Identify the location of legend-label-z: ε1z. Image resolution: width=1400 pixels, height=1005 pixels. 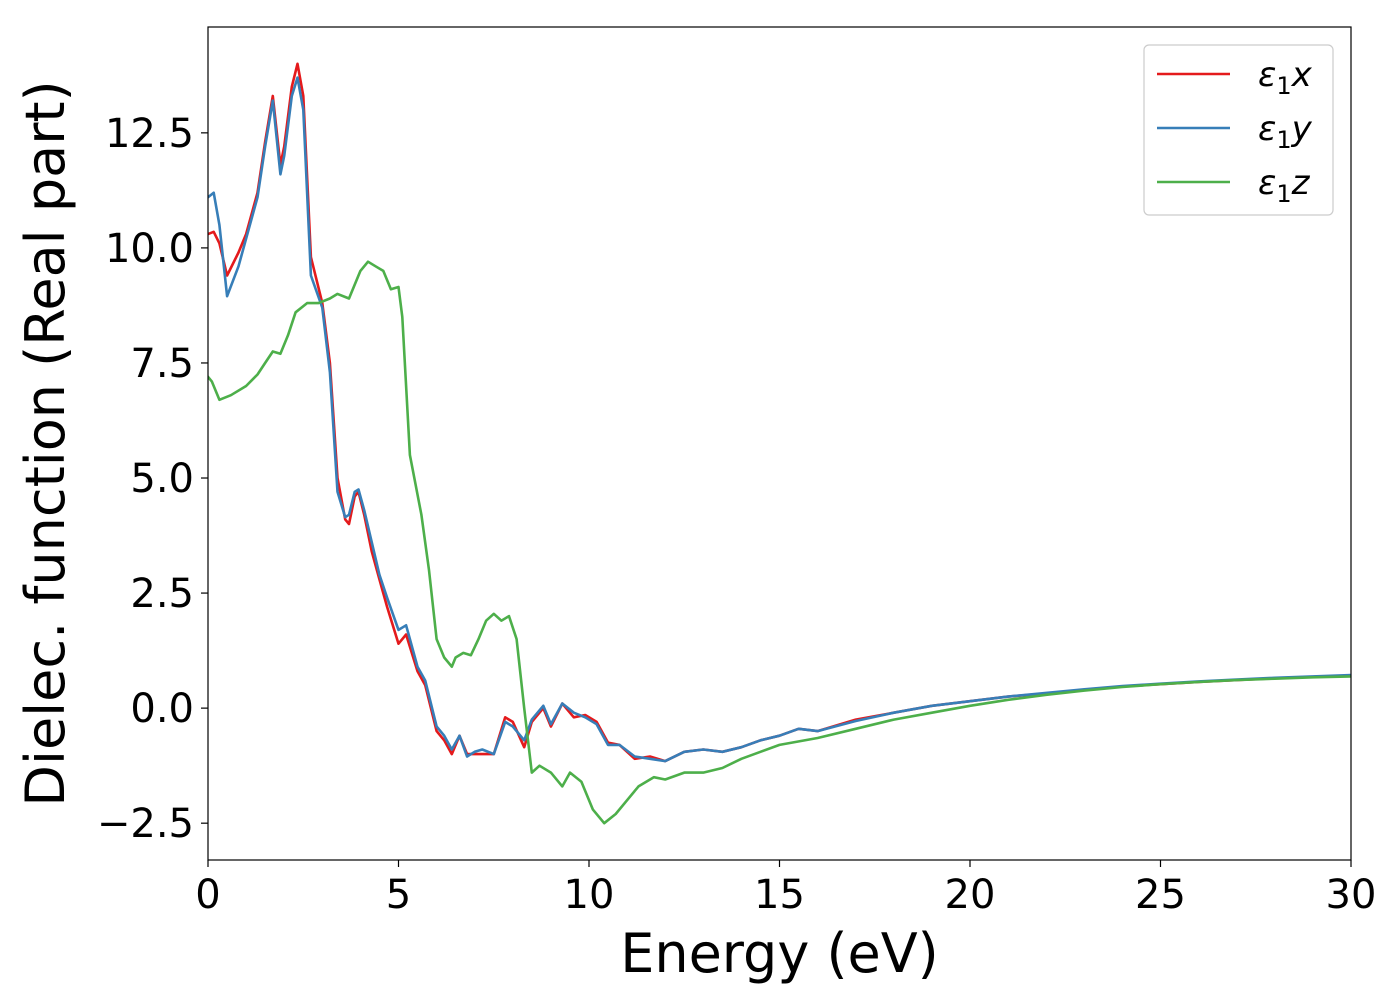
(1284, 185).